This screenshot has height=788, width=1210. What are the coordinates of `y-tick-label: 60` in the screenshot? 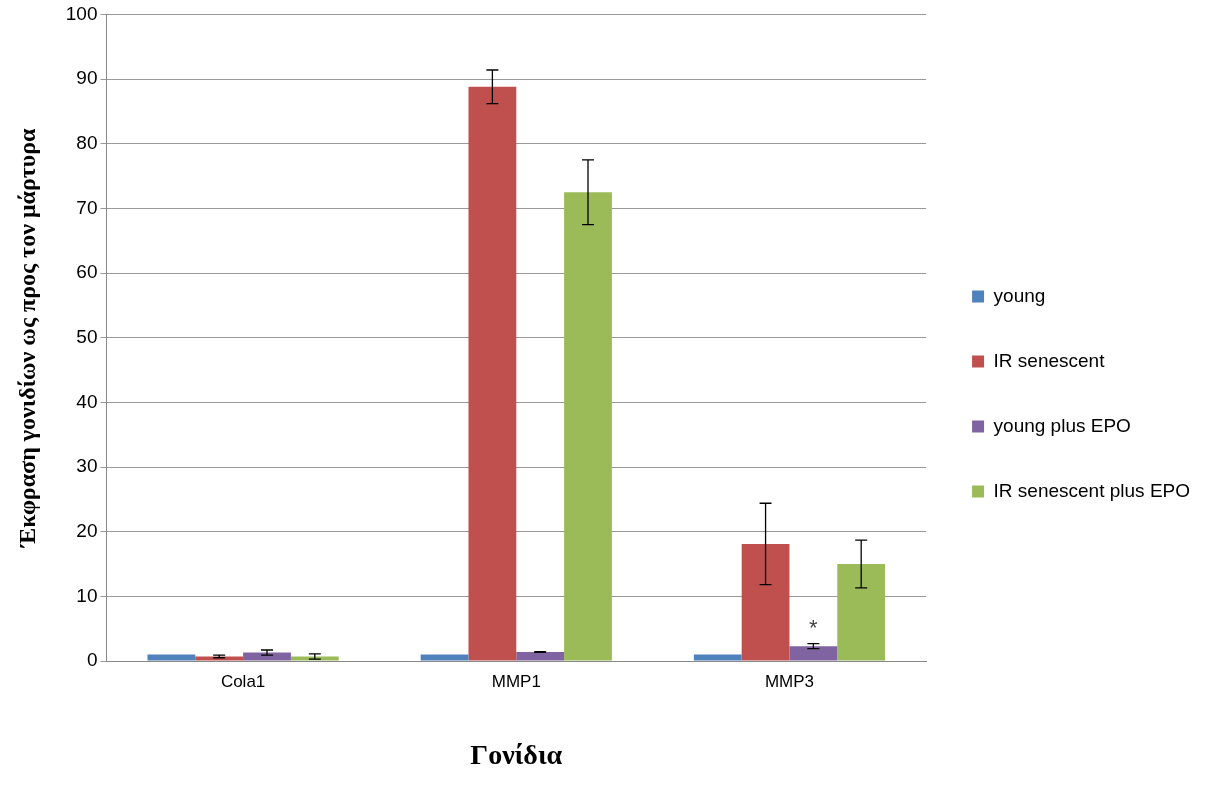 It's located at (87, 272).